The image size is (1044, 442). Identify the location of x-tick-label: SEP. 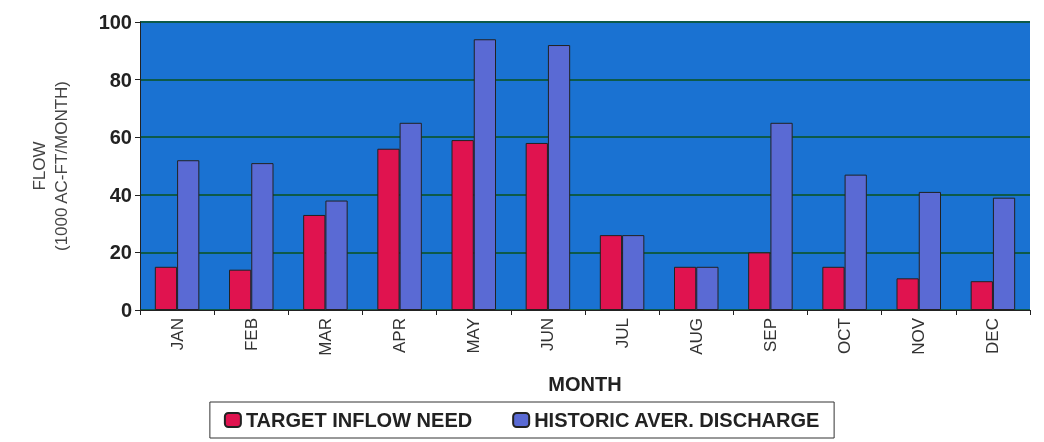
(770, 335).